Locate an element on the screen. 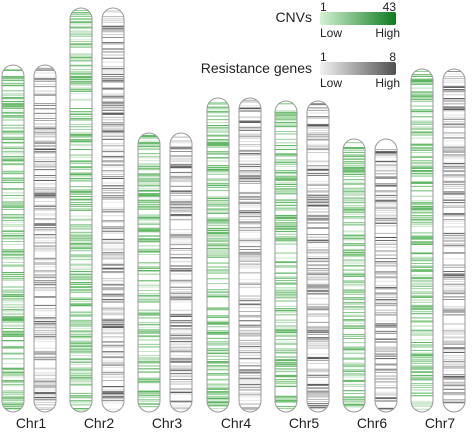 The width and height of the screenshot is (474, 433). cnv-legend-low: Low is located at coordinates (331, 33).